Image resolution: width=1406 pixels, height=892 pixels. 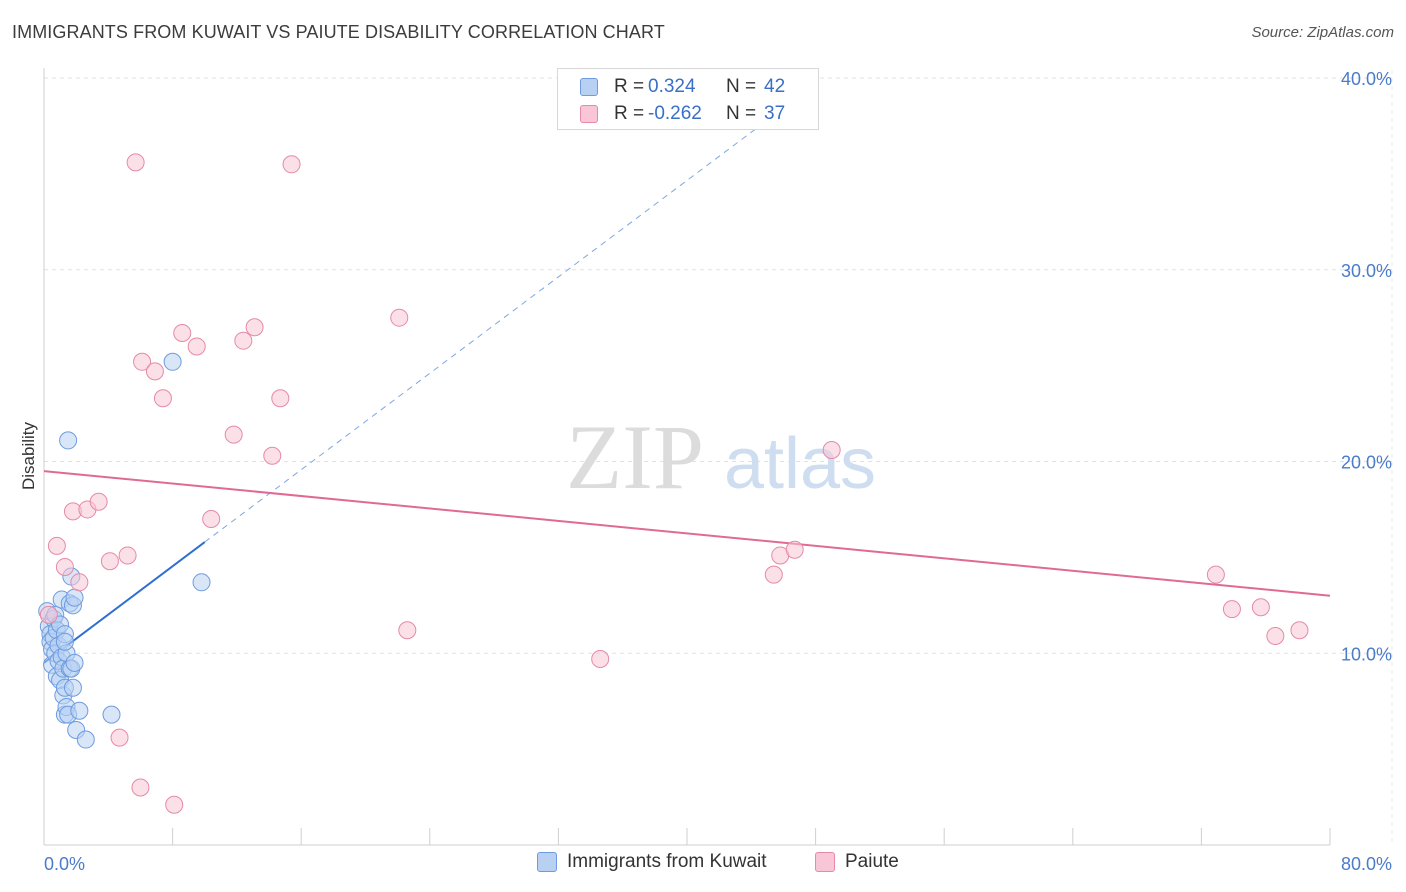 I want to click on series-legend-kuwait: Immigrants from Kuwait, so click(x=652, y=862).